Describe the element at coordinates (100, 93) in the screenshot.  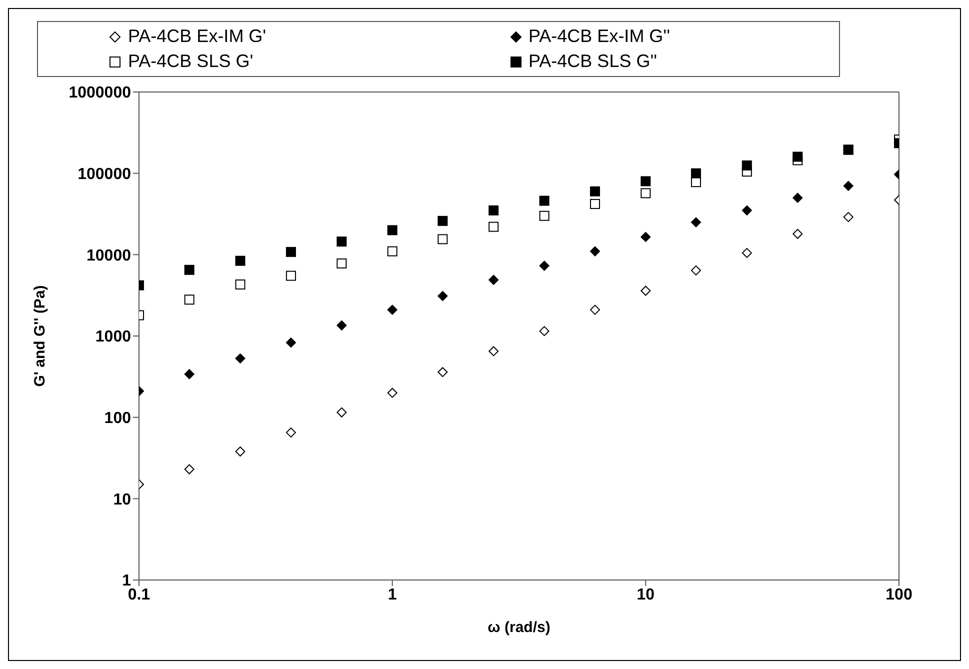
I see `y-tick-label: 1000000` at that location.